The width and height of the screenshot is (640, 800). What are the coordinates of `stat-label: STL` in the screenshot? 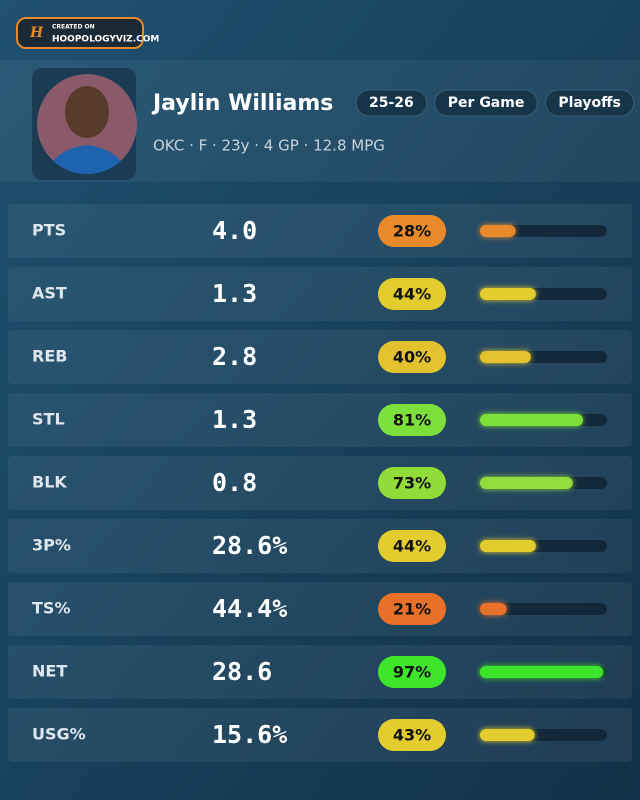 It's located at (48, 419).